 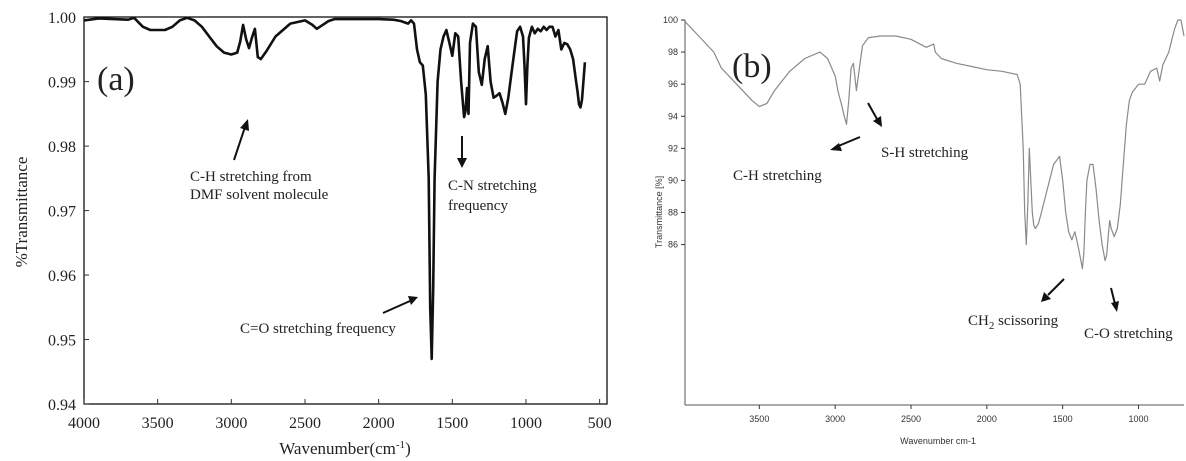 I want to click on annotation-part: CH, so click(x=978, y=321).